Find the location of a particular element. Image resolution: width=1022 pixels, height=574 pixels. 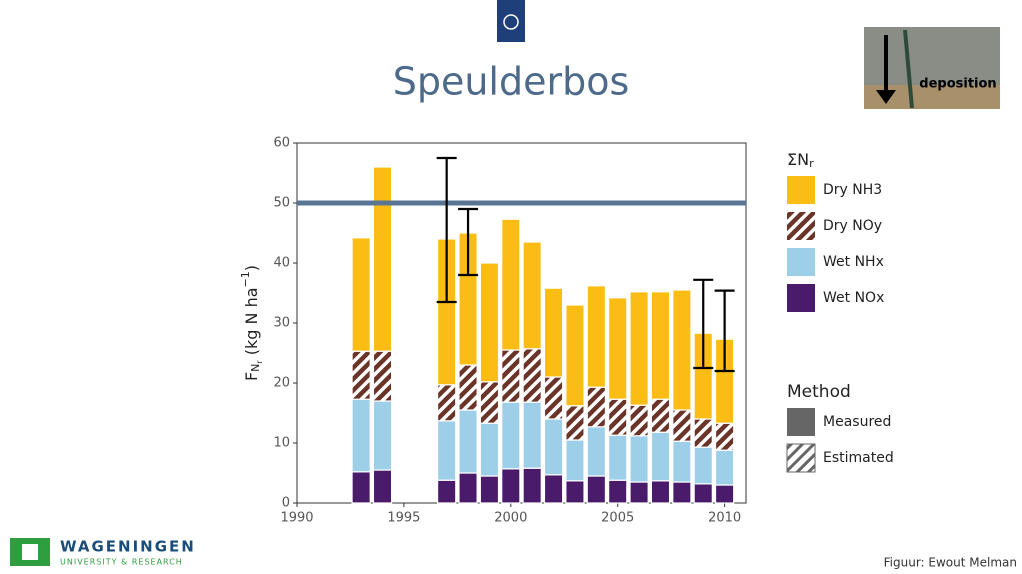

logo-mark-inner is located at coordinates (30, 552).